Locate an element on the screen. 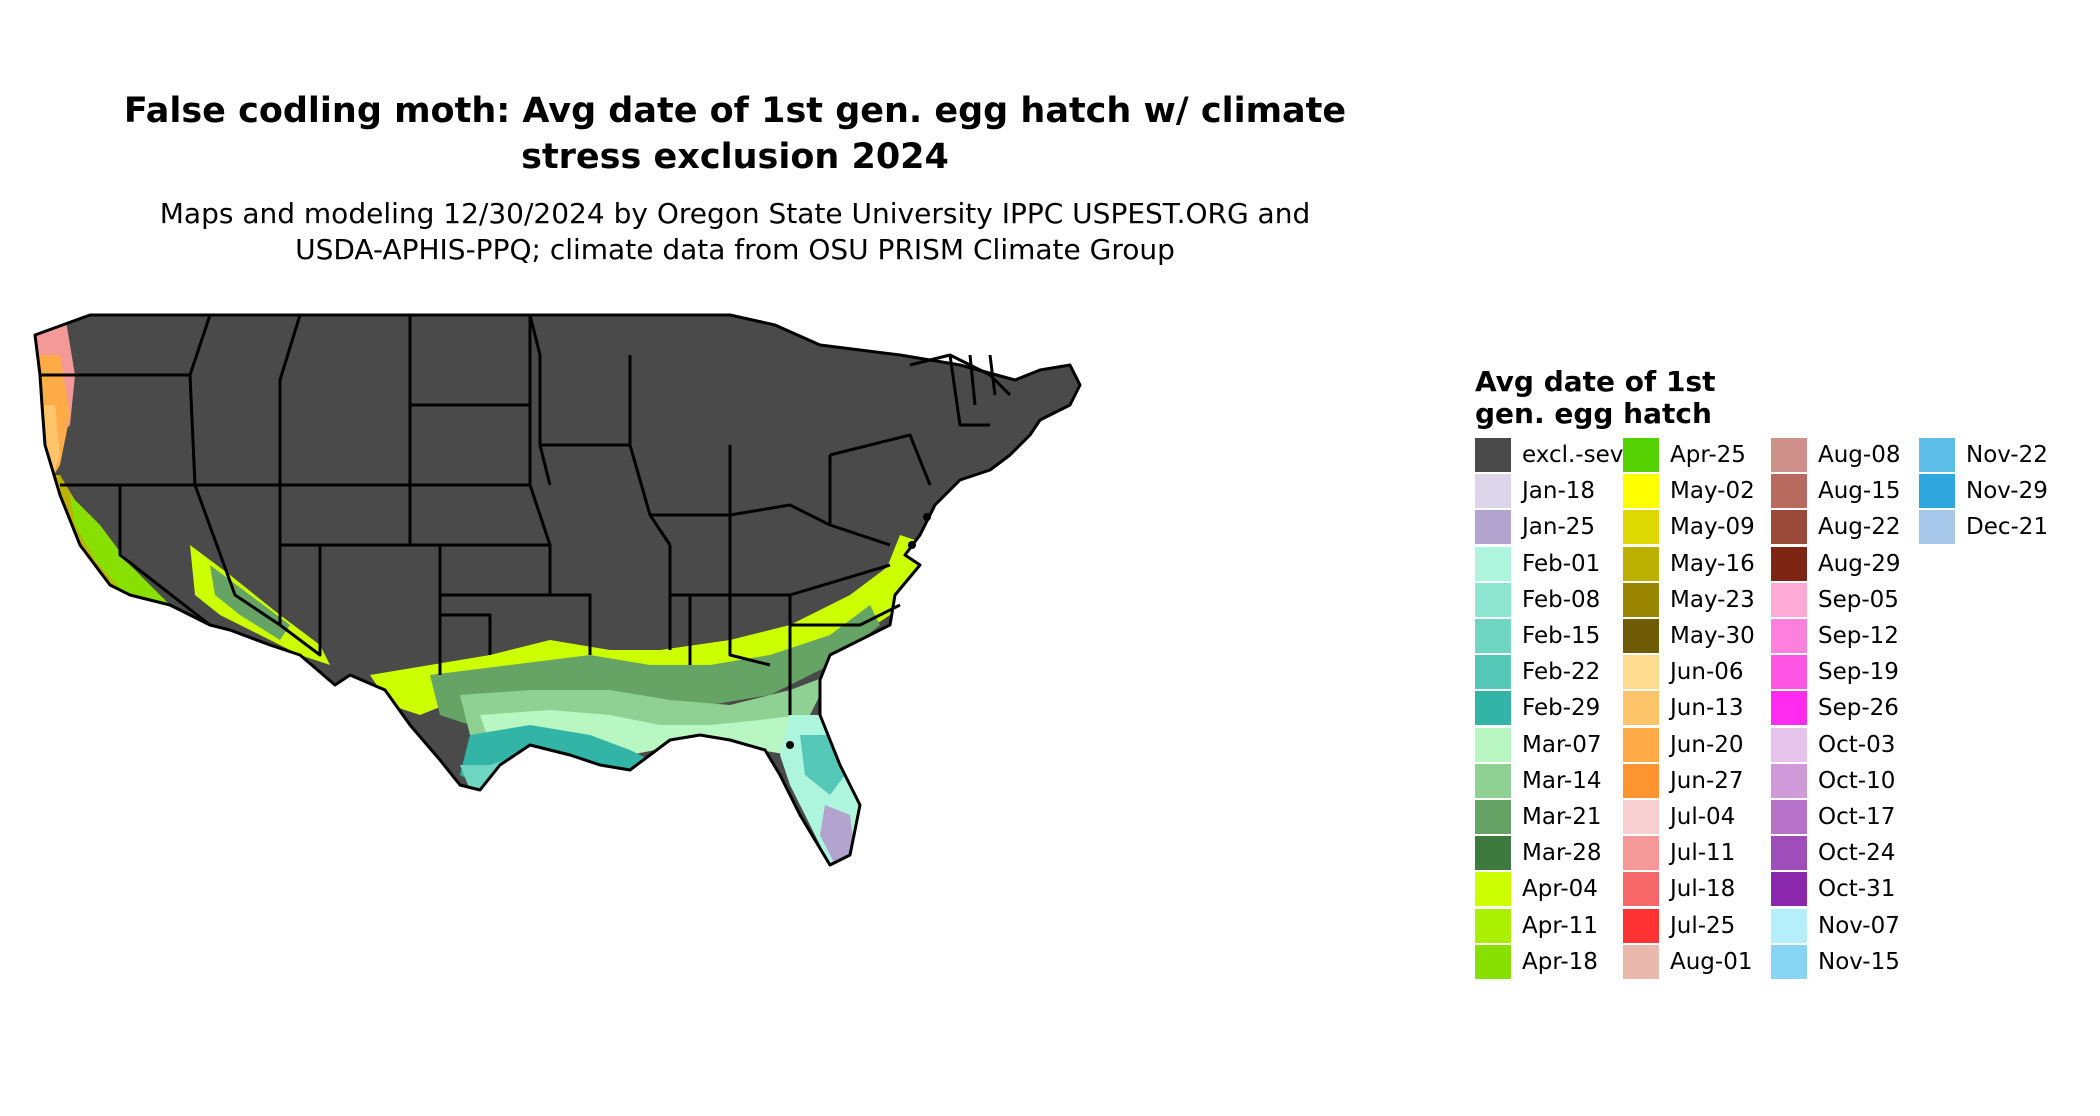  legend-label: Nov-15 is located at coordinates (1859, 961).